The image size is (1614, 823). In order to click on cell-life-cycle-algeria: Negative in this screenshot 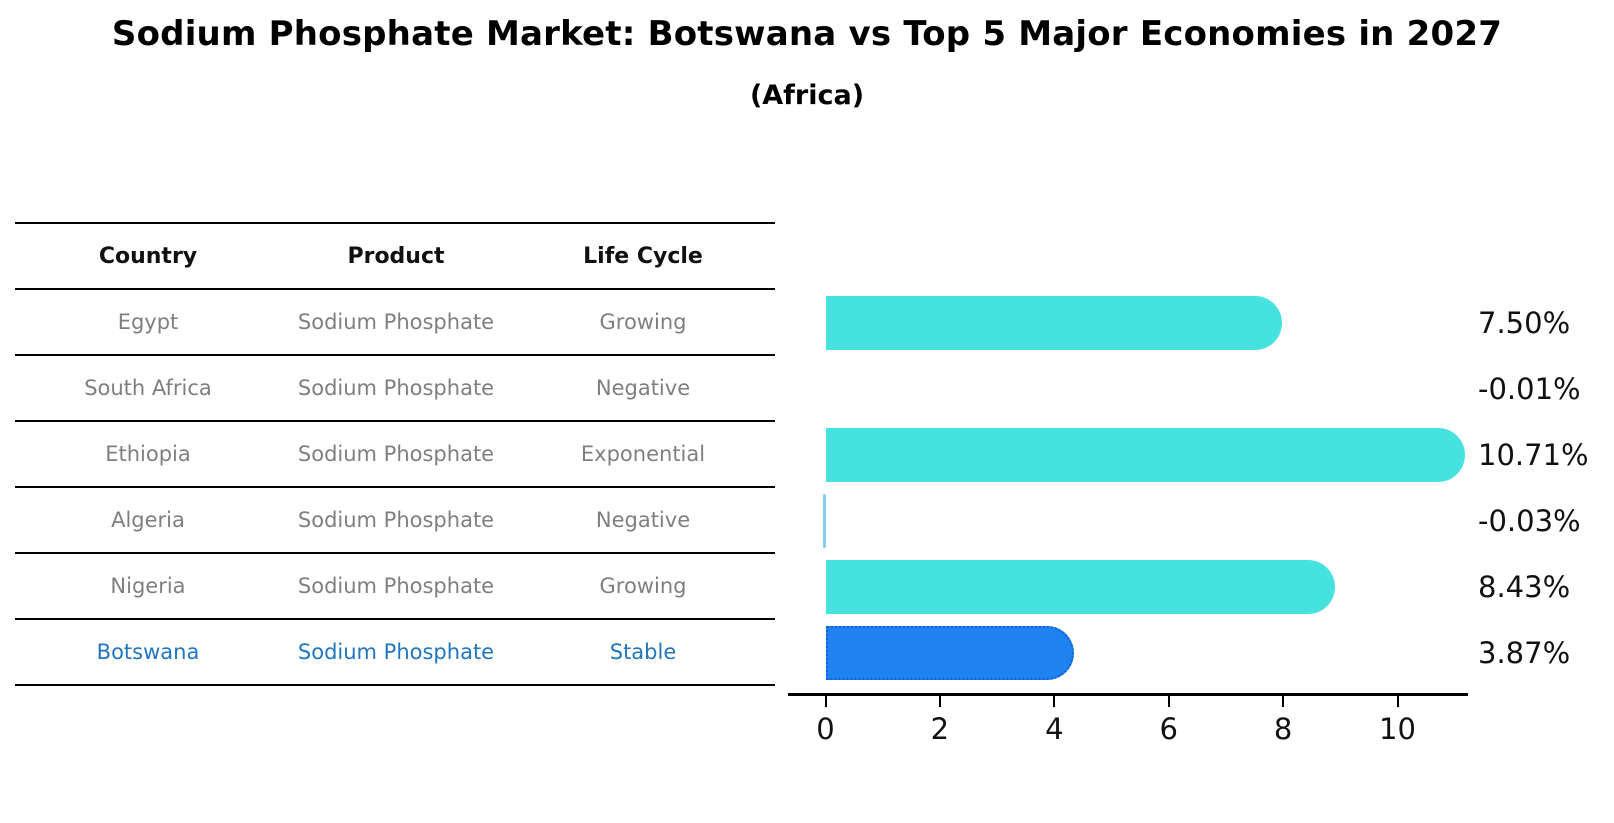, I will do `click(643, 520)`.